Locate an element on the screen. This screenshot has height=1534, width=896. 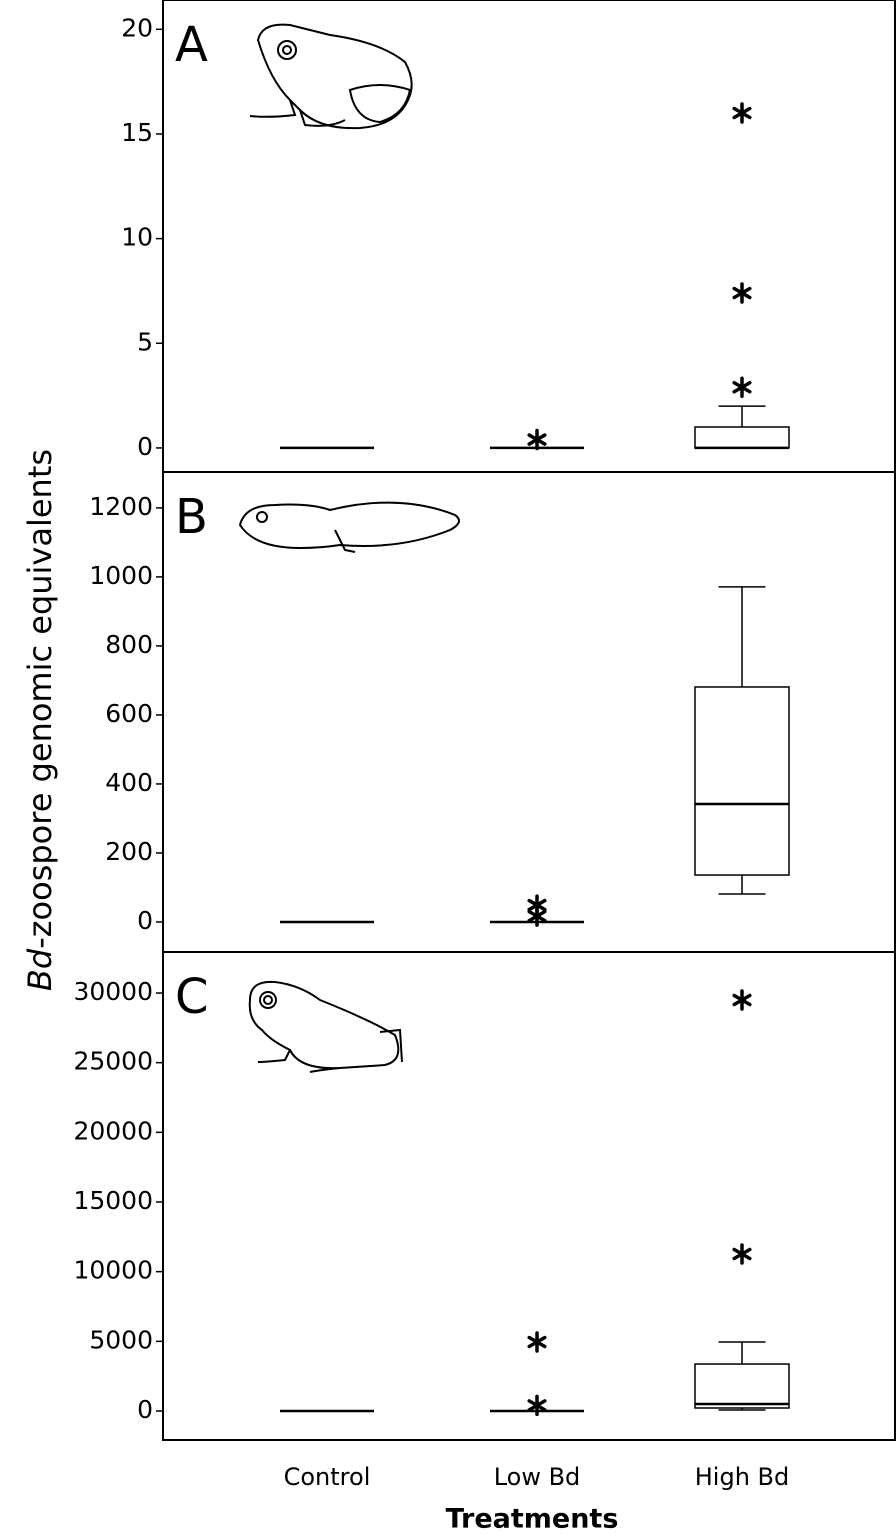
y-axis-title: Bd-zoospore genomic equivalents is located at coordinates (40, 720).